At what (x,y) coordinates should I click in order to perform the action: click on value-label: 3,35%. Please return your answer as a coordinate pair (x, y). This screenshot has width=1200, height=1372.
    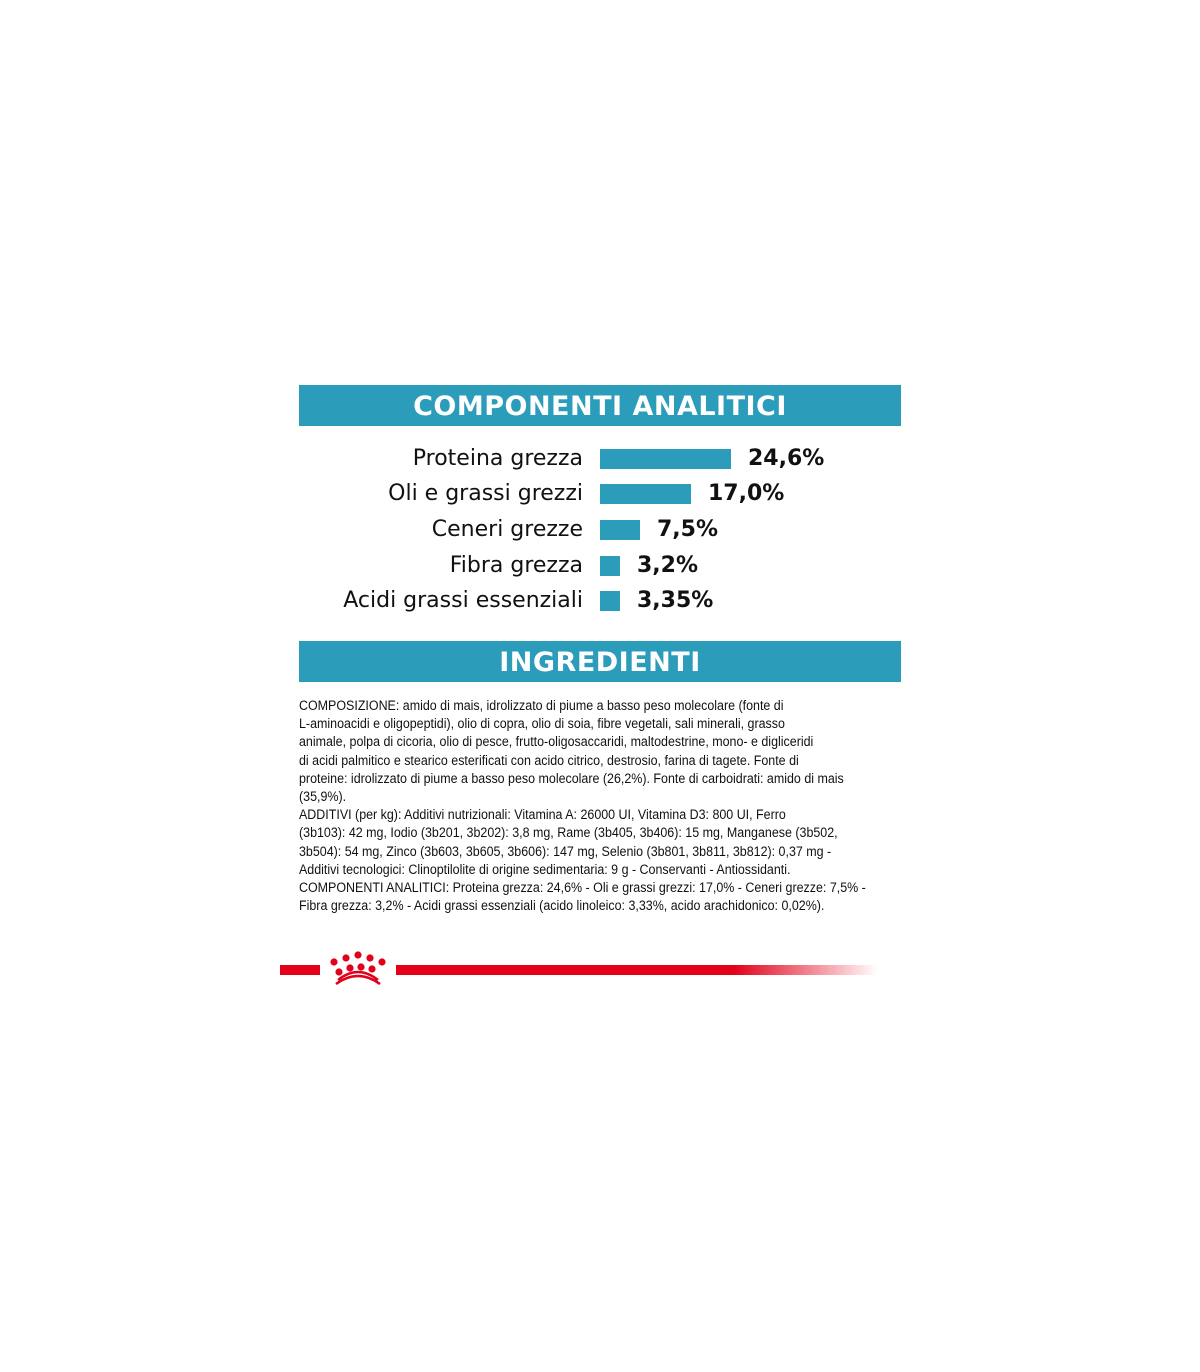
    Looking at the image, I should click on (675, 600).